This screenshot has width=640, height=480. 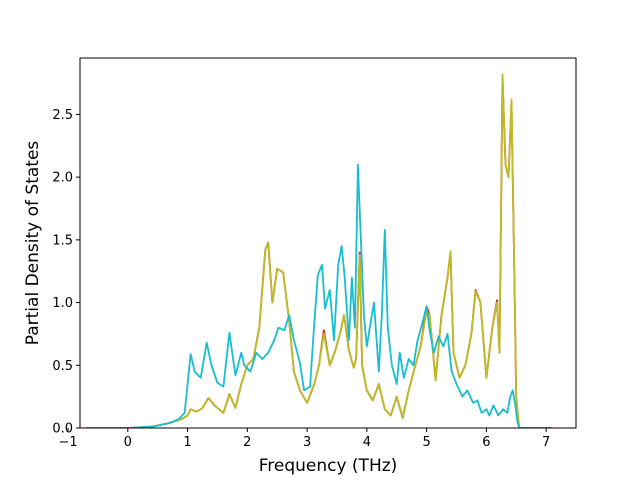 I want to click on x-tick-label: 2, so click(x=247, y=442).